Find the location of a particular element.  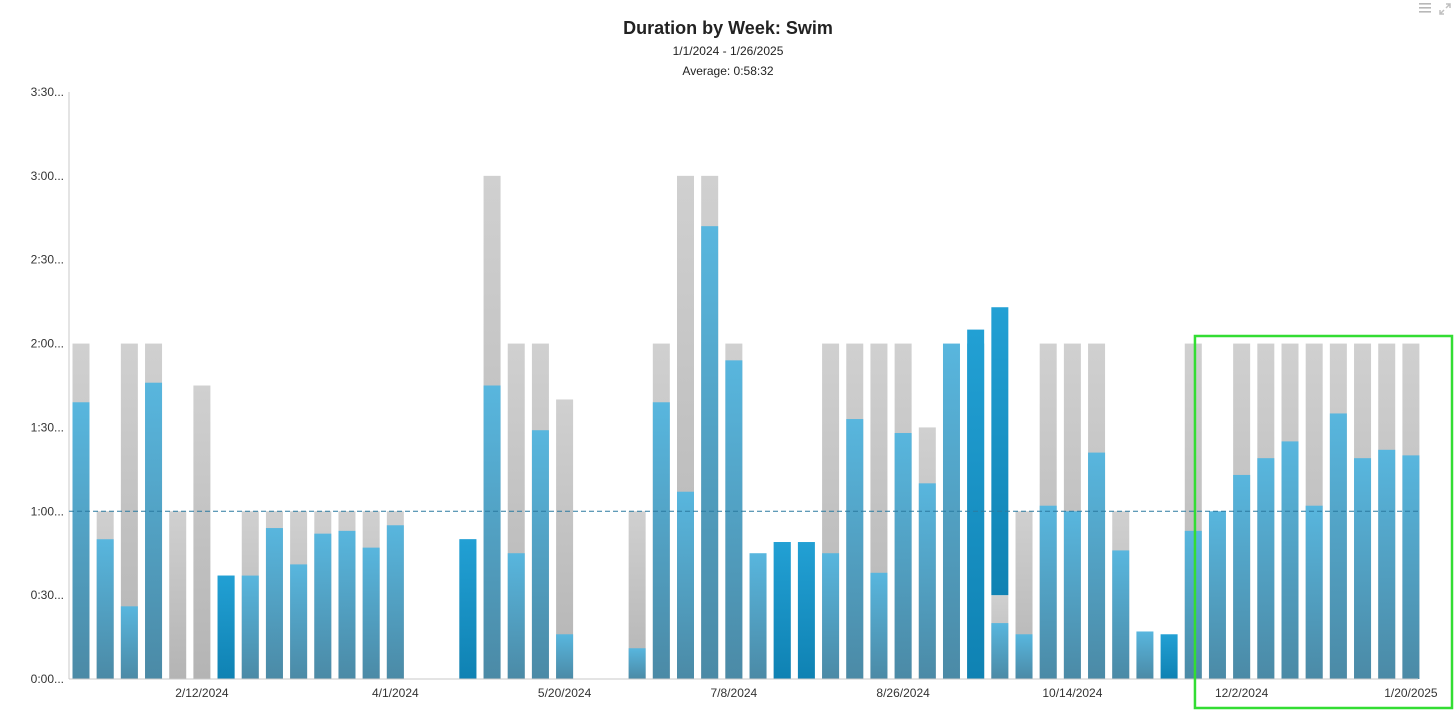

x-tick-label: 7/8/2024 is located at coordinates (734, 693).